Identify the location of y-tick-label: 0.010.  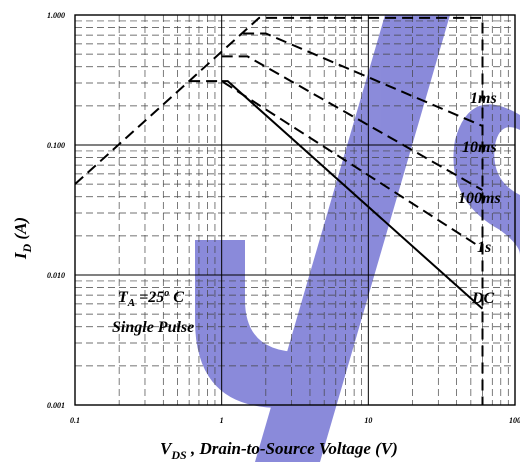
(56, 275).